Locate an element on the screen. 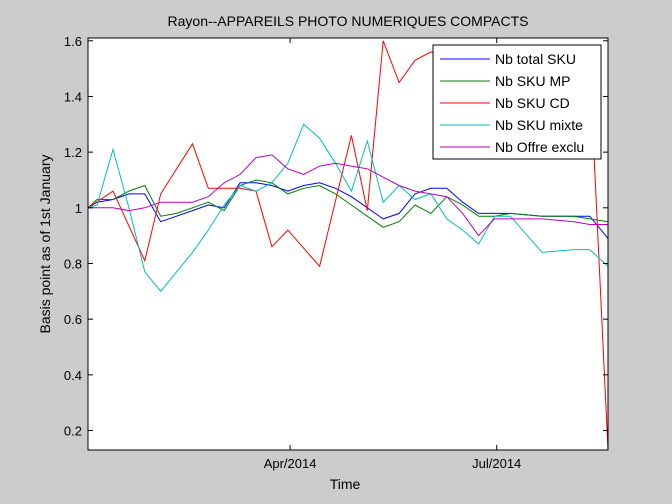 Image resolution: width=672 pixels, height=504 pixels. legend-entry: Nb SKU CD is located at coordinates (532, 103).